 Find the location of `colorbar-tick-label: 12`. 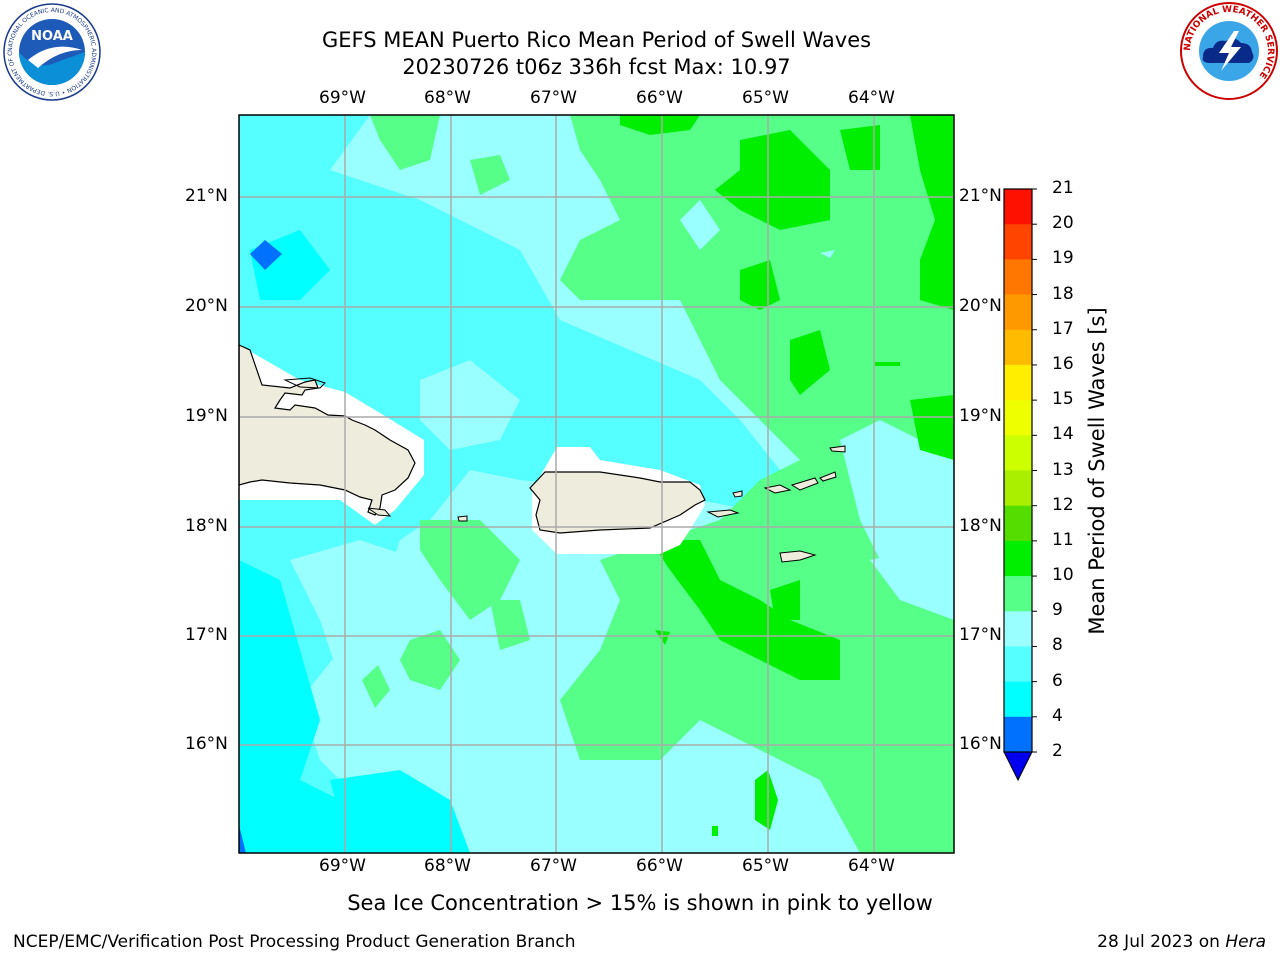

colorbar-tick-label: 12 is located at coordinates (1063, 504).